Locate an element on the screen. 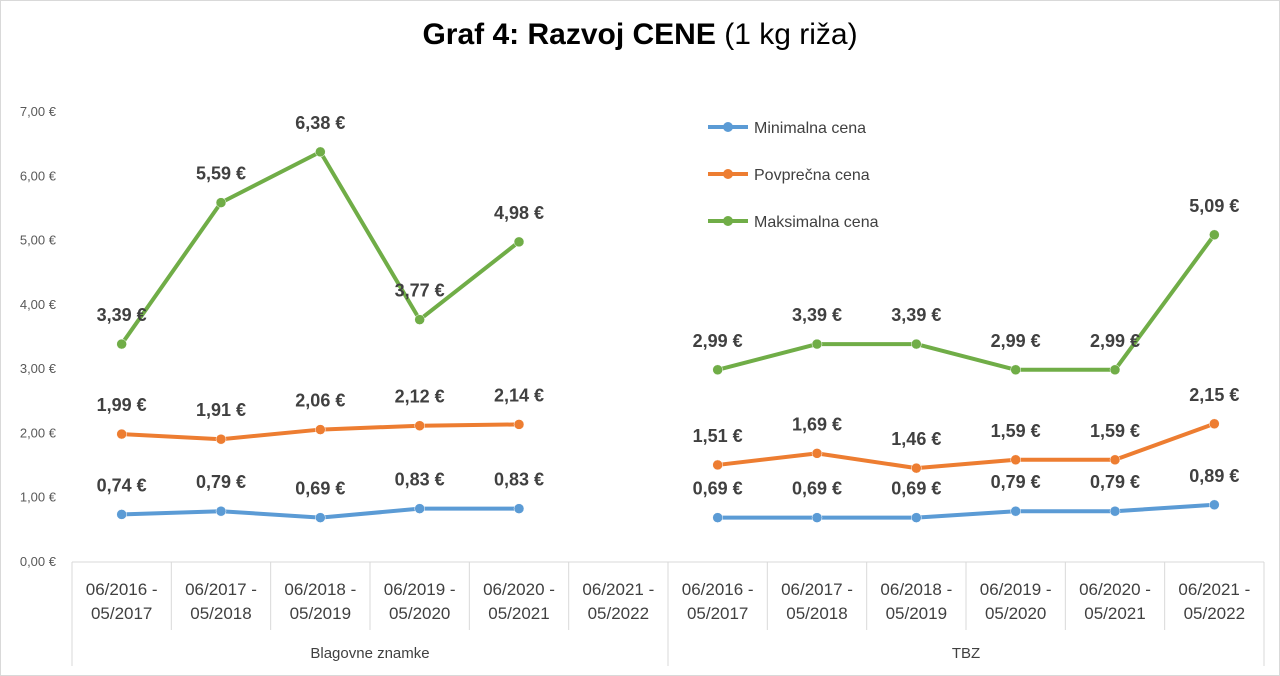  y-tick-label: 1,00 € is located at coordinates (38, 497).